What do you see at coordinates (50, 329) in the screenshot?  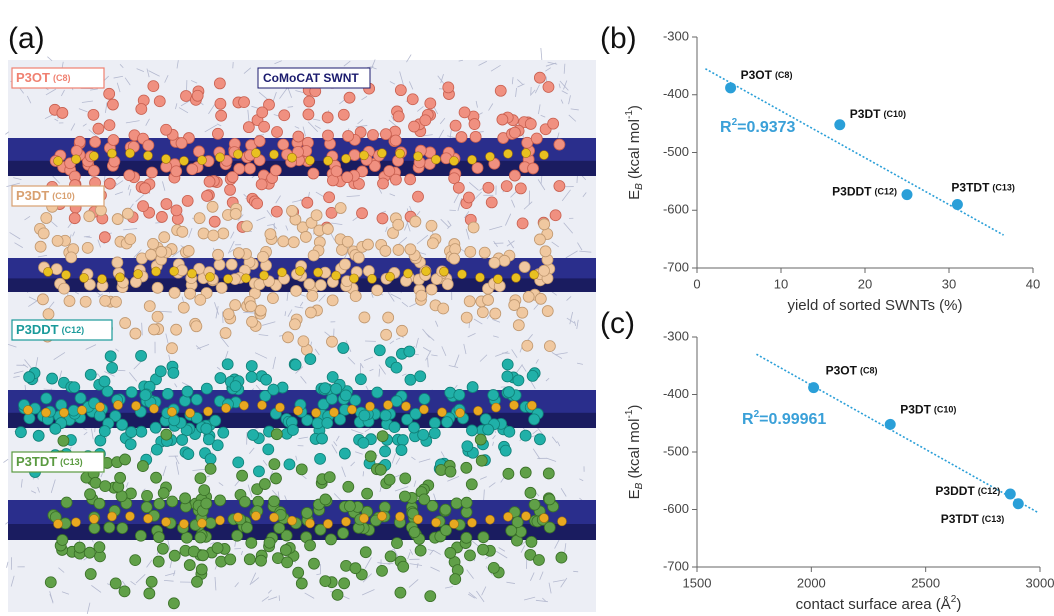 I see `polymer-label: P3DDT (C12)` at bounding box center [50, 329].